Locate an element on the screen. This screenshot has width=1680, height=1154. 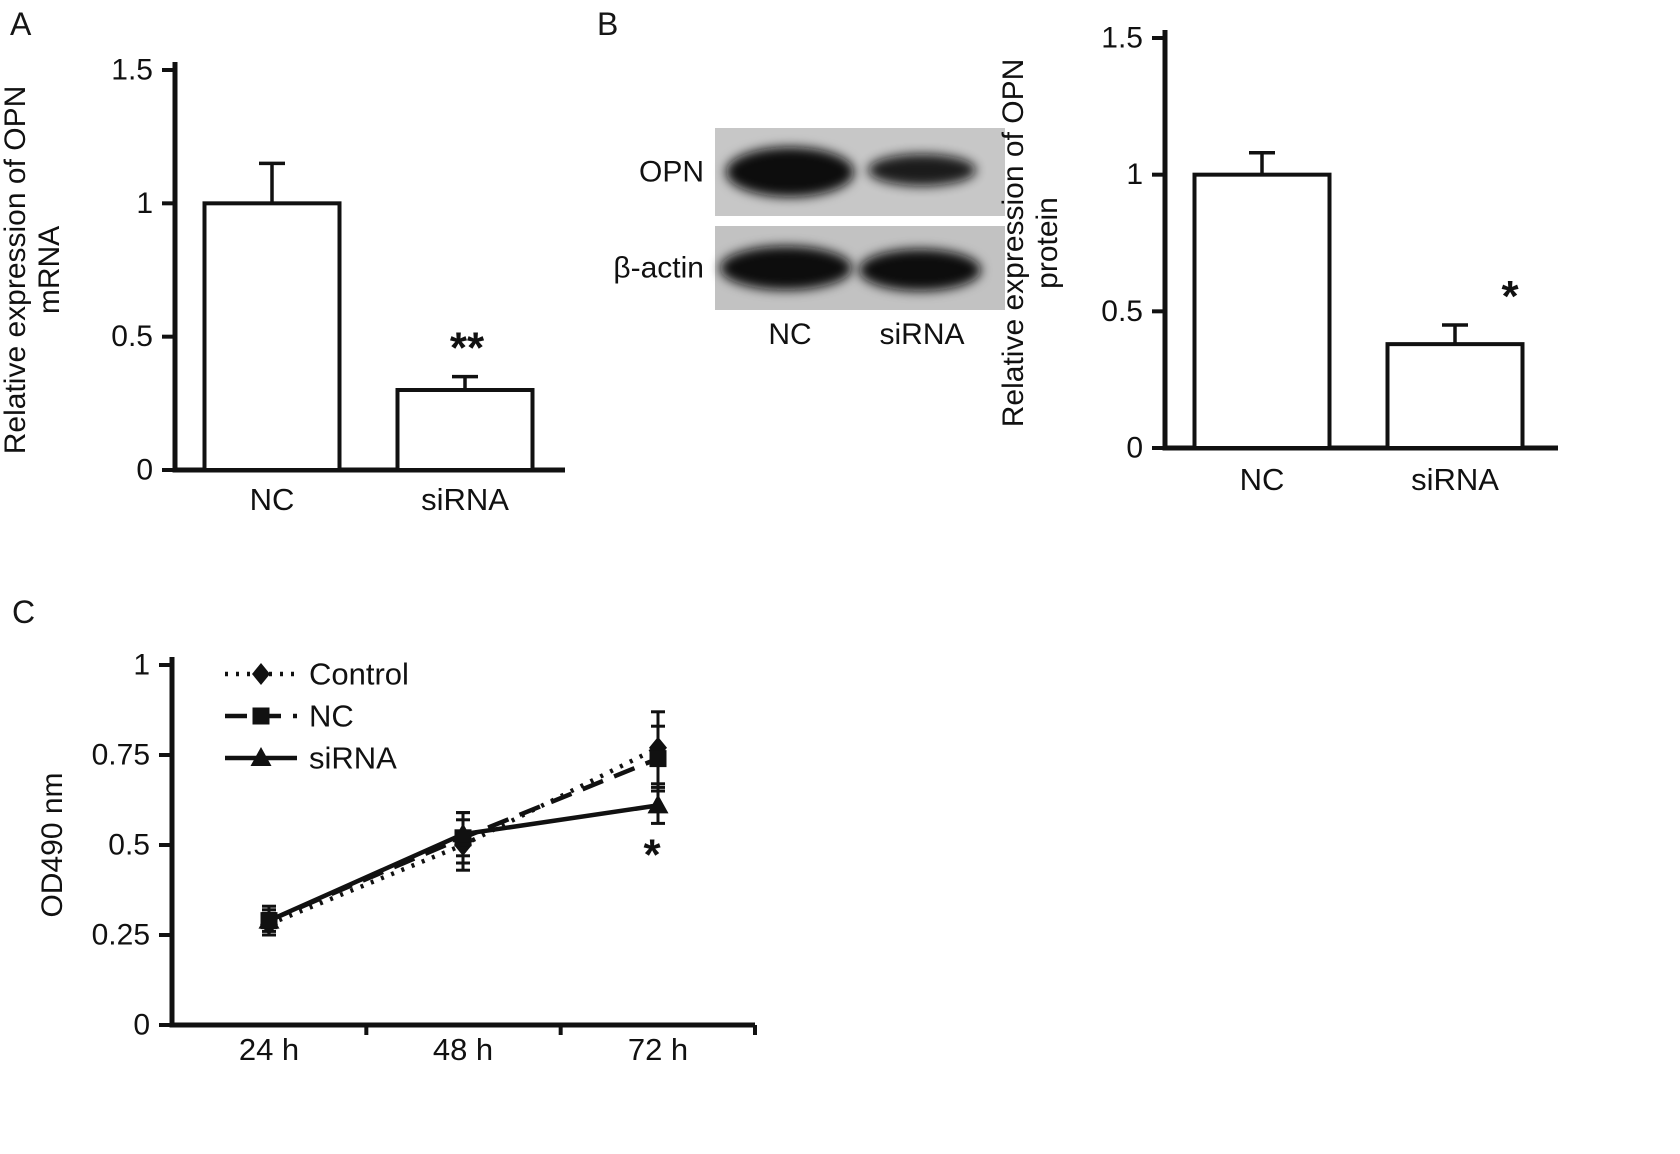
y-axis-title: Relative expression of OPNprotein is located at coordinates (1032, 243).